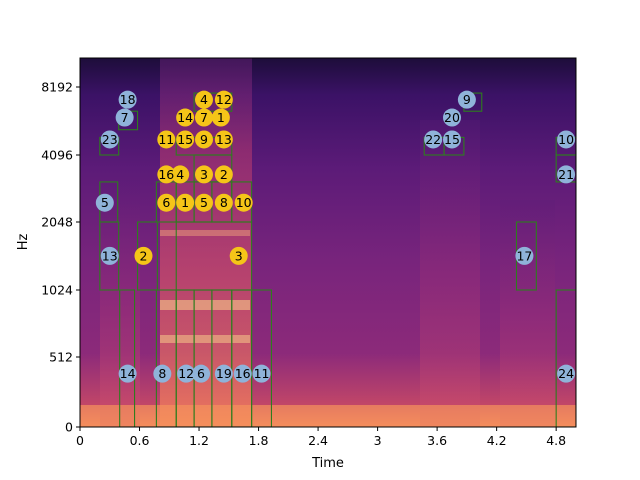 The image size is (640, 480). What do you see at coordinates (527, 313) in the screenshot?
I see `energy-burst-end` at bounding box center [527, 313].